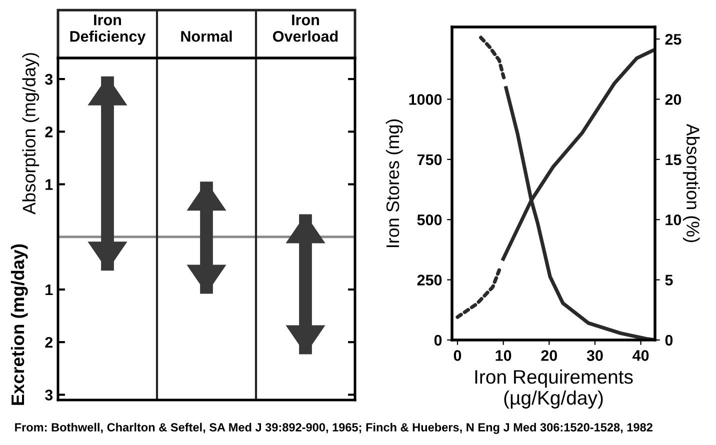  What do you see at coordinates (206, 36) in the screenshot?
I see `x-tick-label: Normal` at bounding box center [206, 36].